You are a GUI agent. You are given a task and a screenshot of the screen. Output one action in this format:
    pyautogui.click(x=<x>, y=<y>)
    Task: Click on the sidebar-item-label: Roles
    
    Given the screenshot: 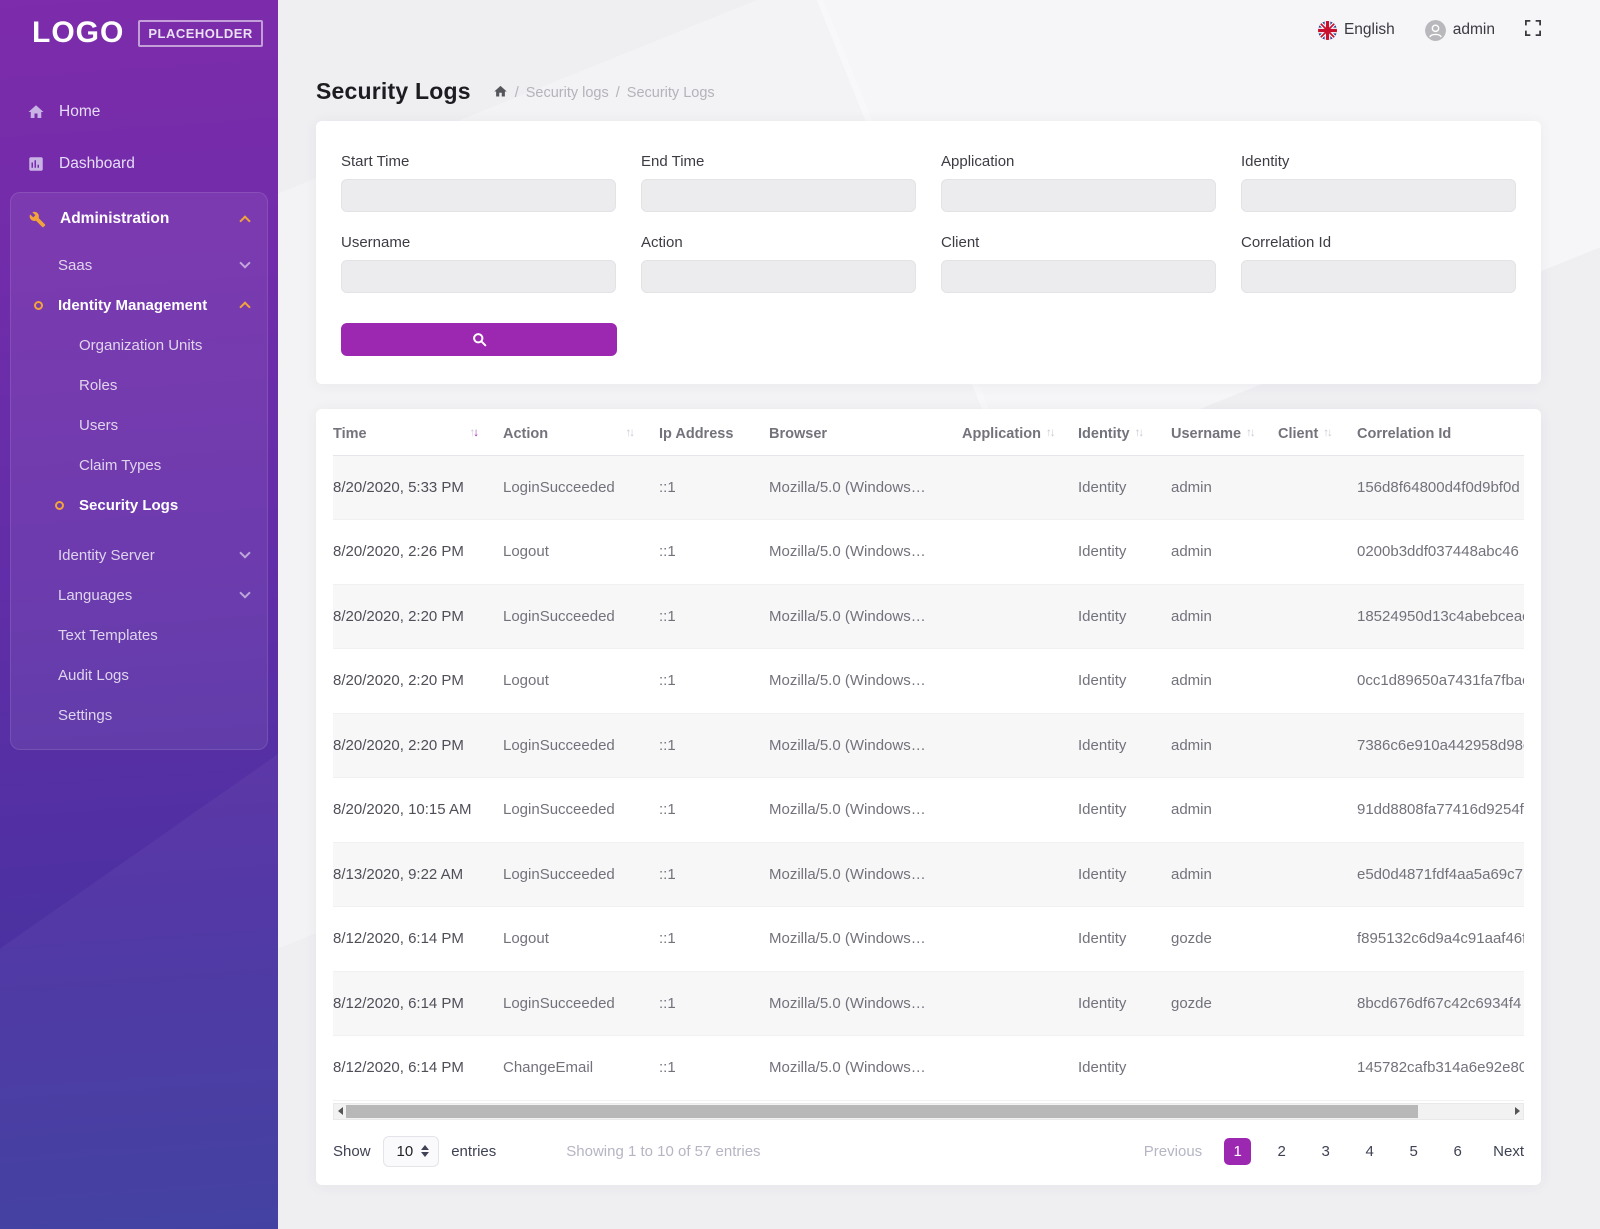 What is the action you would take?
    pyautogui.click(x=98, y=385)
    